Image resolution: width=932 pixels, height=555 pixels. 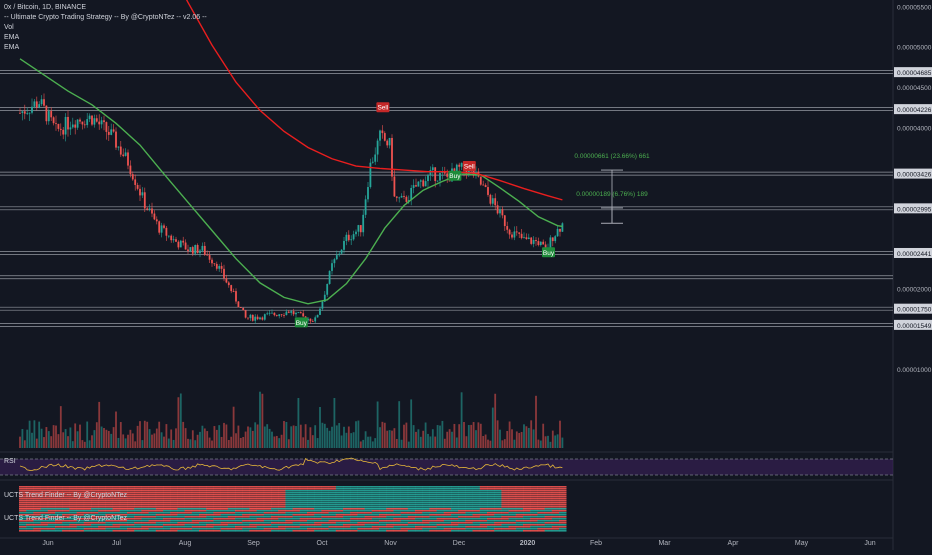 What do you see at coordinates (10, 461) in the screenshot?
I see `rsi-pane-label: RSI` at bounding box center [10, 461].